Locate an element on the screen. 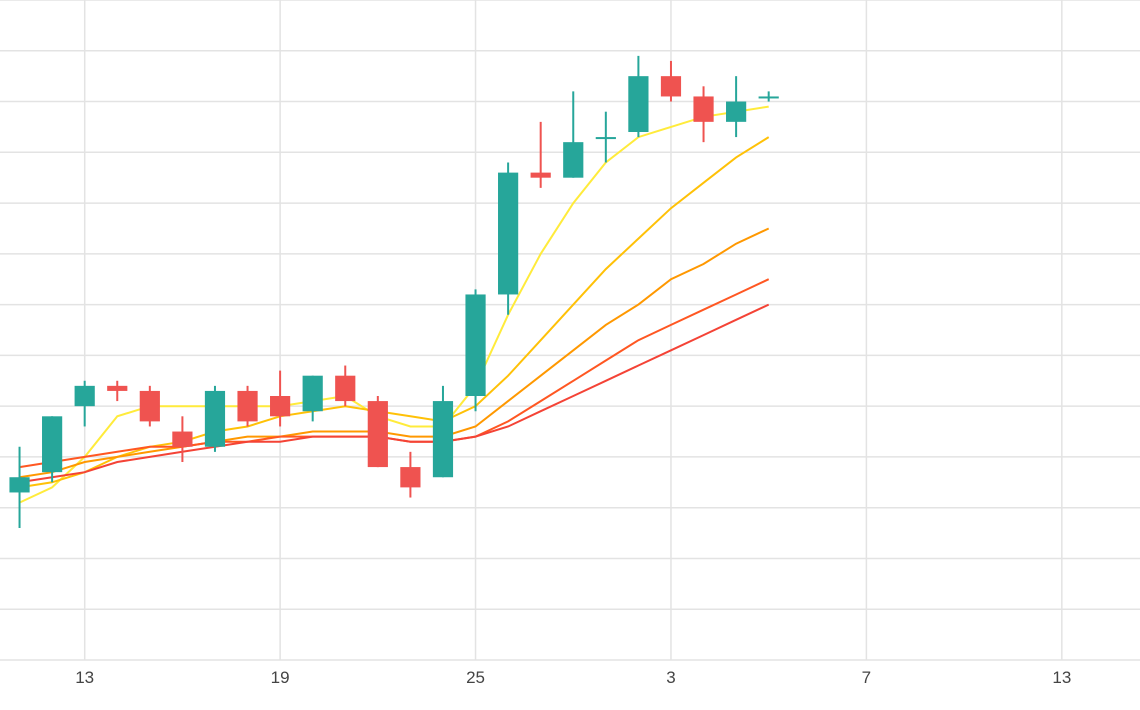 The height and width of the screenshot is (710, 1140). x-tick-label: 3 is located at coordinates (670, 677).